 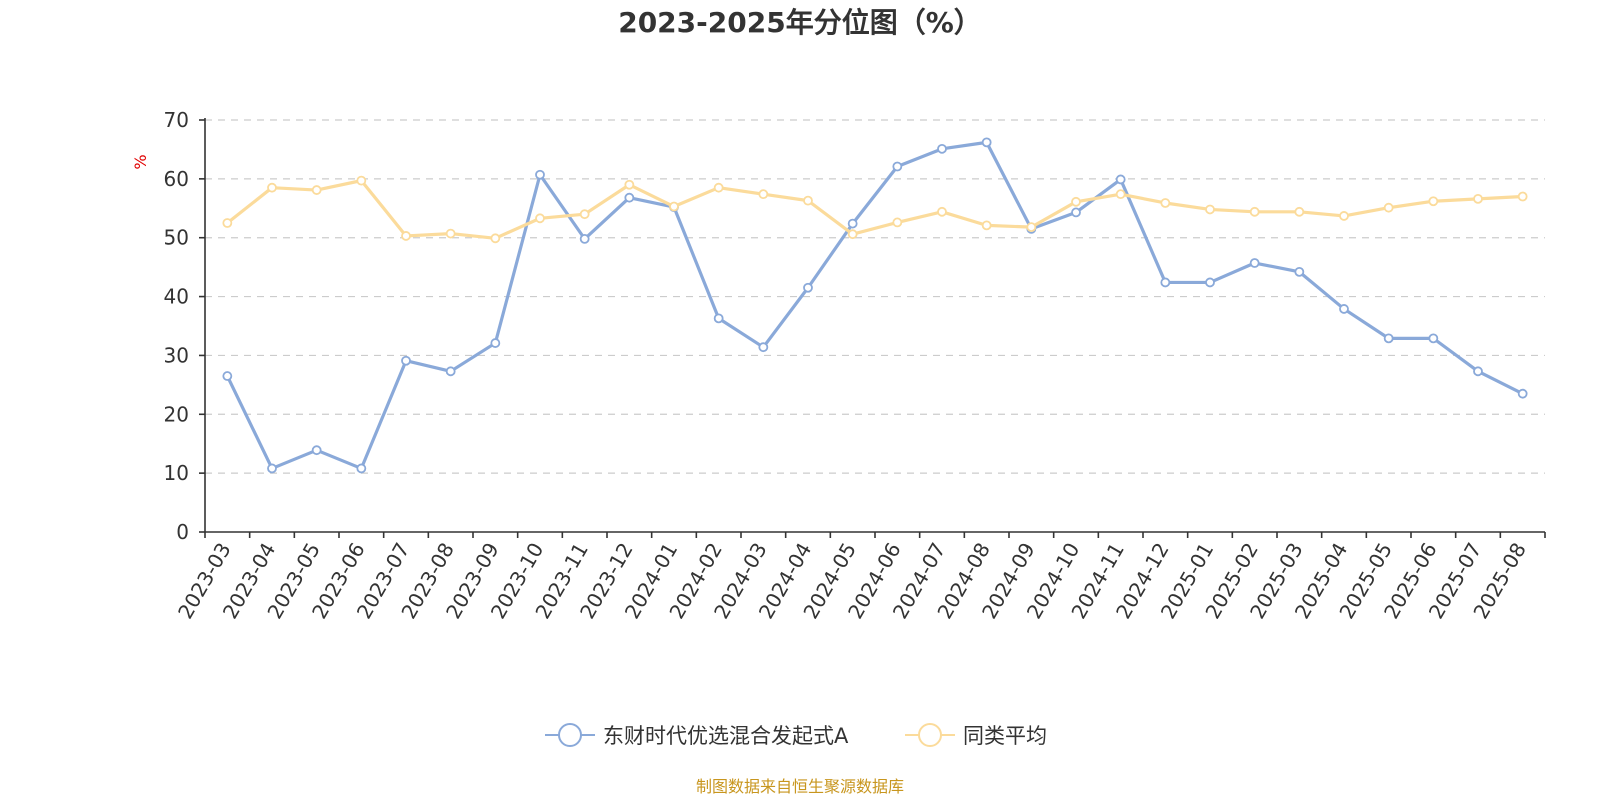 I want to click on legend-item-series-category-average: 同类平均, so click(x=976, y=735).